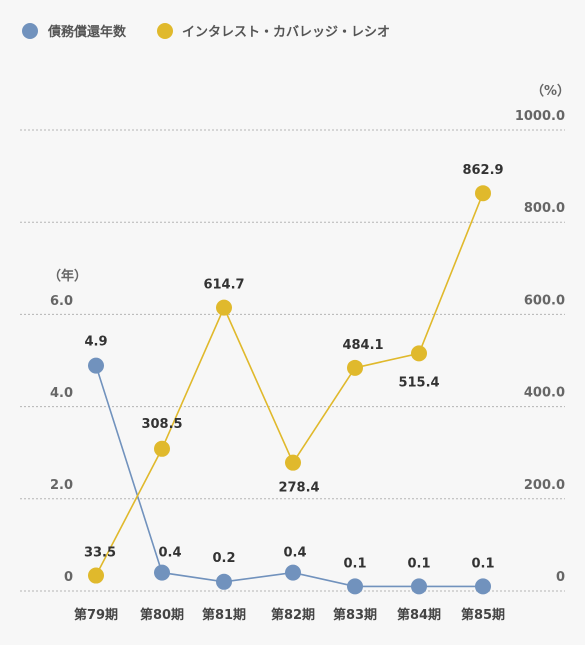  Describe the element at coordinates (482, 170) in the screenshot. I see `data-label-series-2: 862.9` at that location.